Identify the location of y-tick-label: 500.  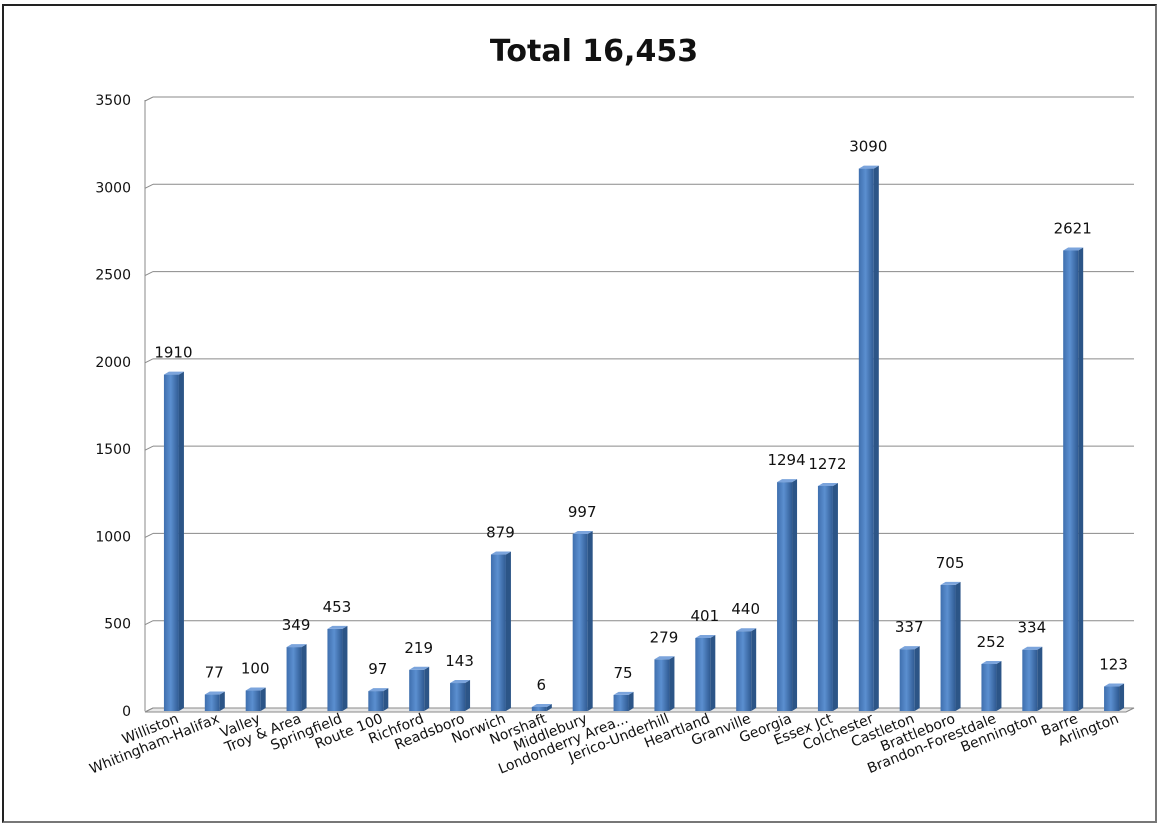
(117, 625).